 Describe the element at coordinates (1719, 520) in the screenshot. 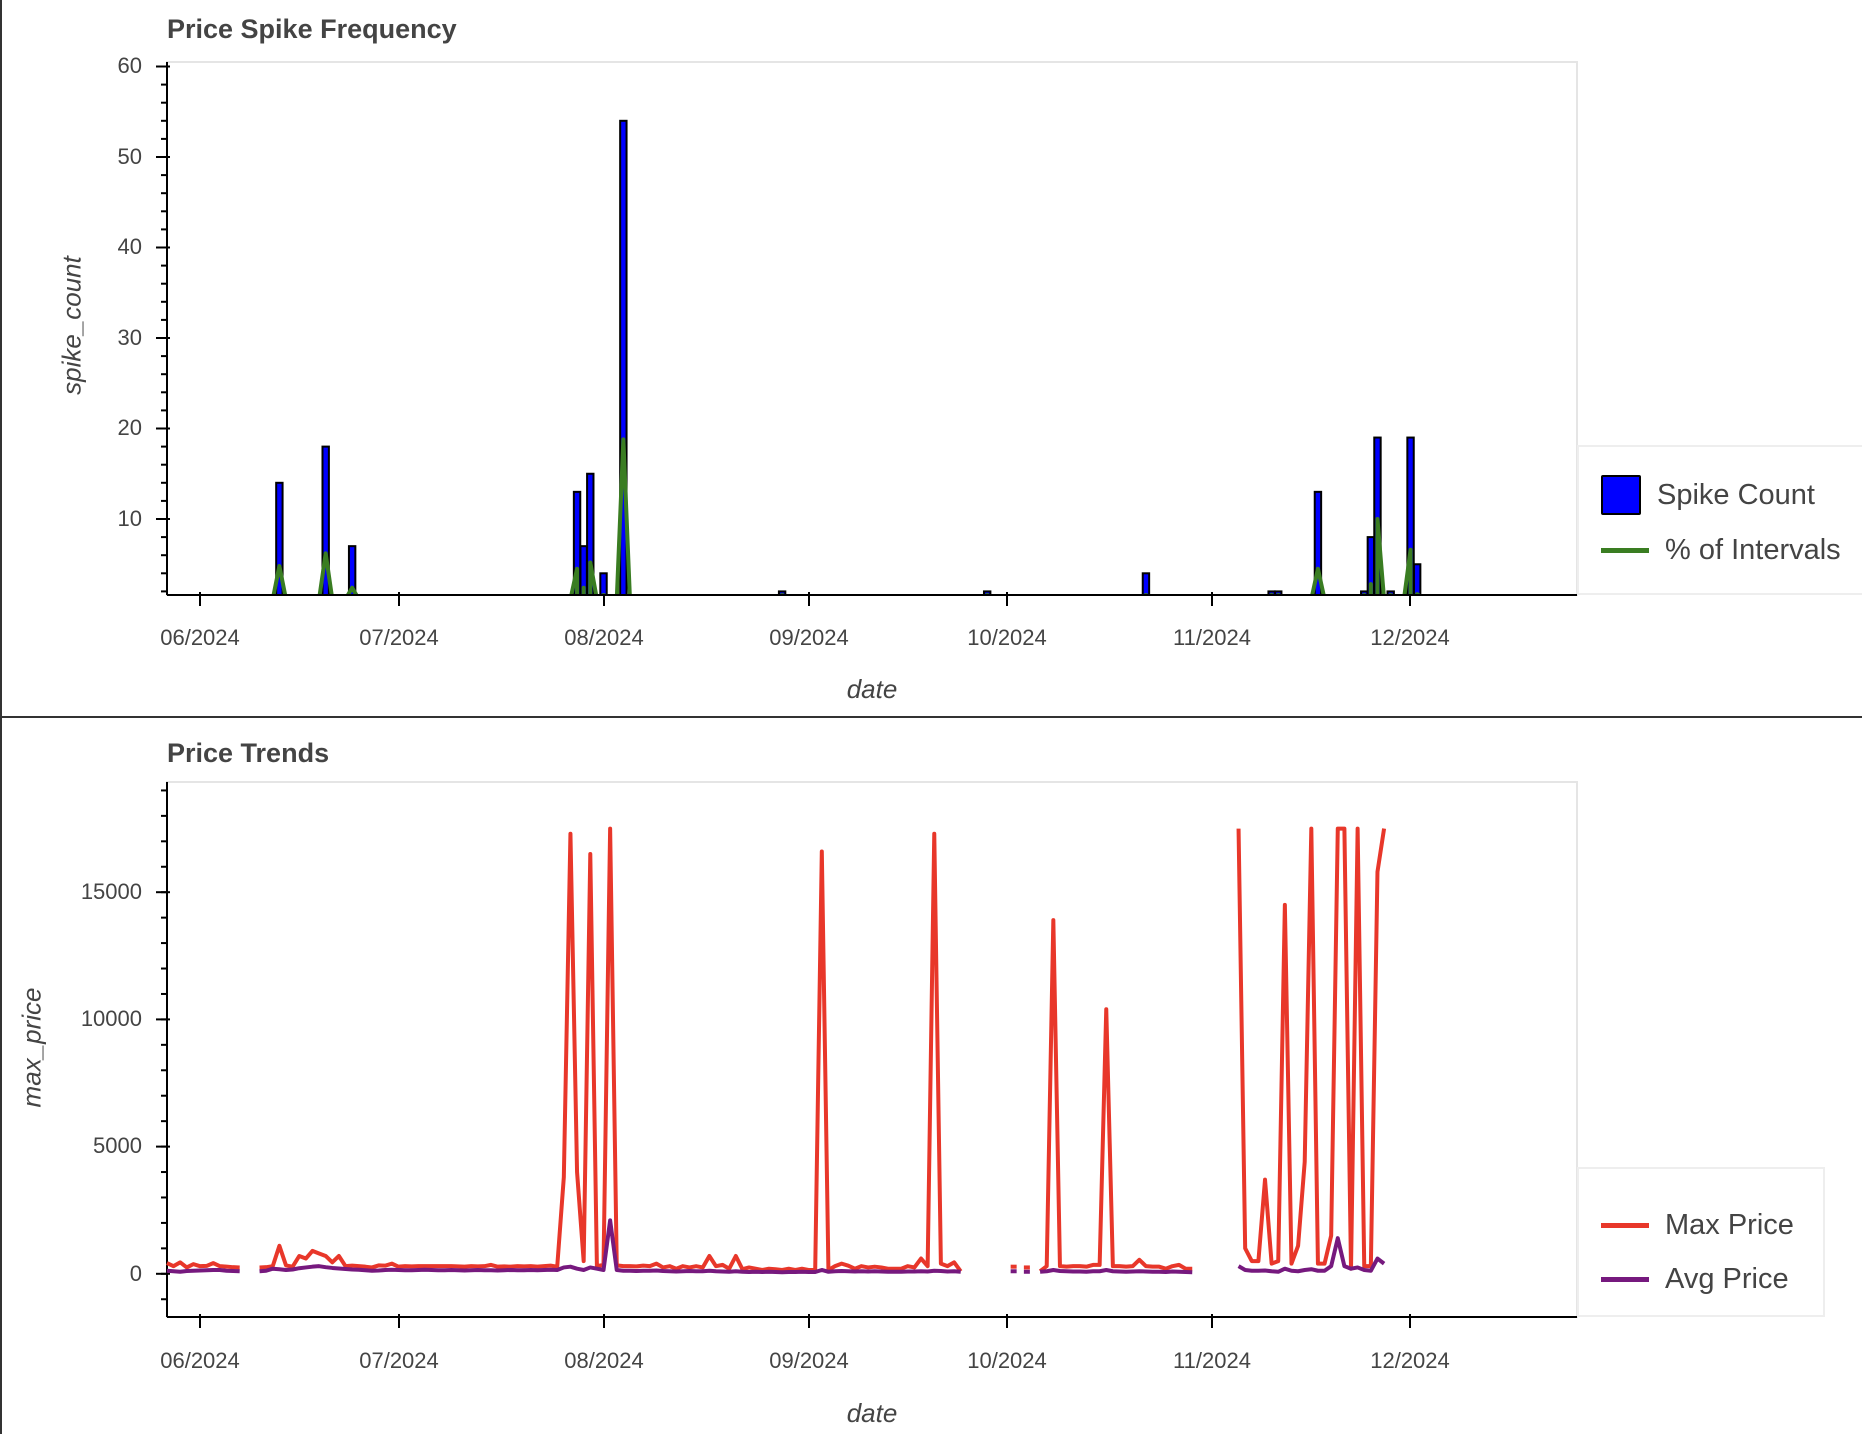

I see `legend: Spike Count % of Intervals` at that location.